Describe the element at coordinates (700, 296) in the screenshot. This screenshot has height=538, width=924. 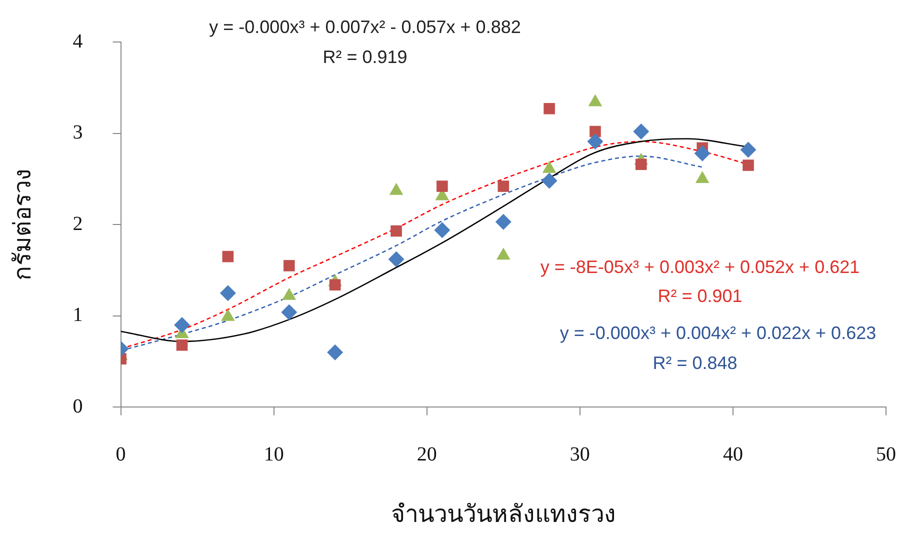
I see `annotation: R² = 0.901` at that location.